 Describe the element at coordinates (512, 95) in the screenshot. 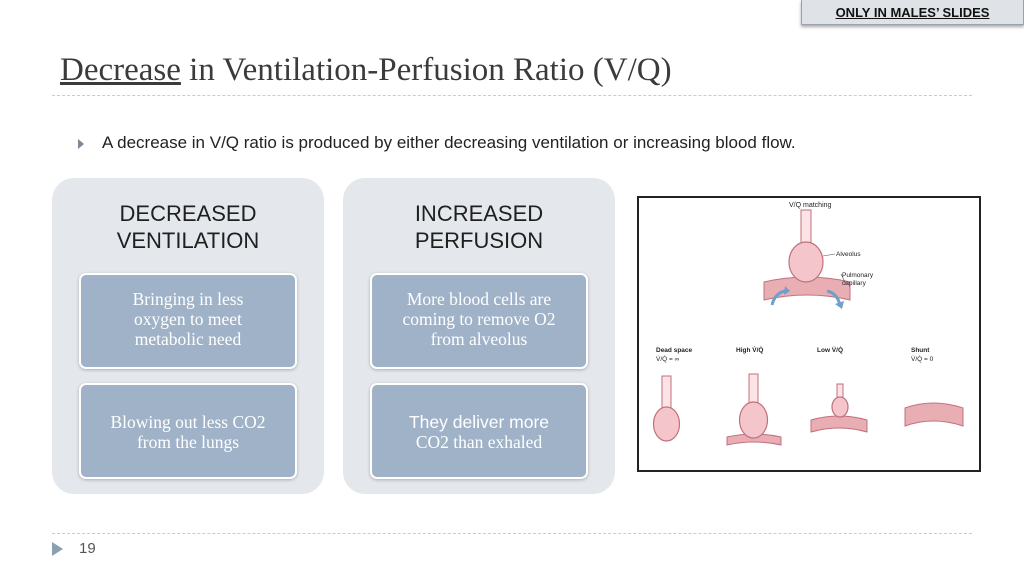

I see `title-divider` at that location.